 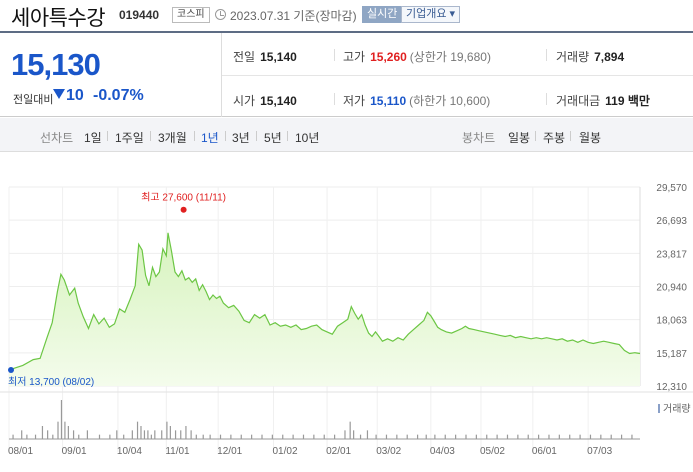 What do you see at coordinates (20, 451) in the screenshot?
I see `x-tick-label: 08/01` at bounding box center [20, 451].